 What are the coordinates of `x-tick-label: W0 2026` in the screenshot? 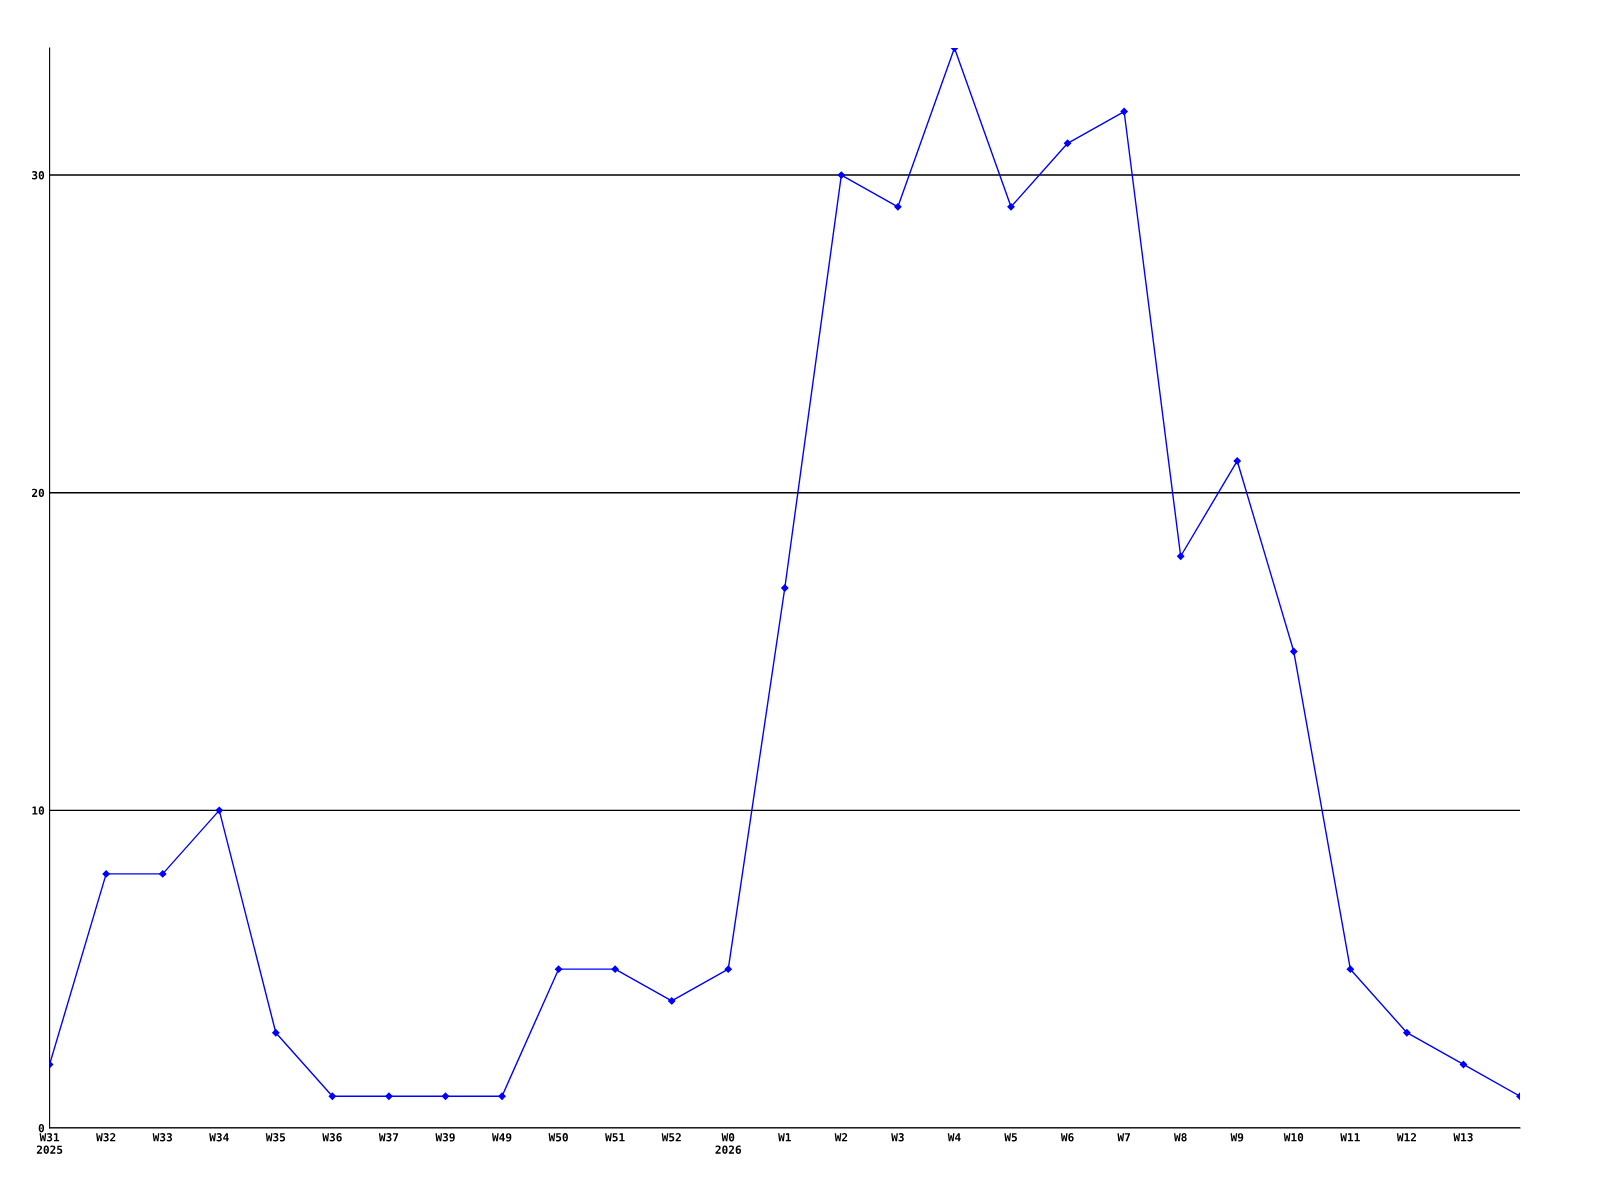 It's located at (728, 1143).